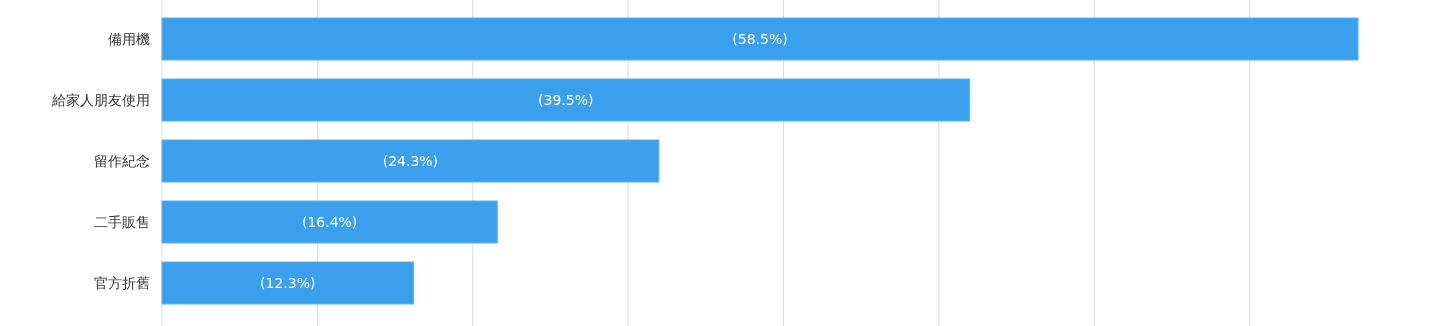 Image resolution: width=1440 pixels, height=326 pixels. I want to click on data-label: (12.3%), so click(288, 283).